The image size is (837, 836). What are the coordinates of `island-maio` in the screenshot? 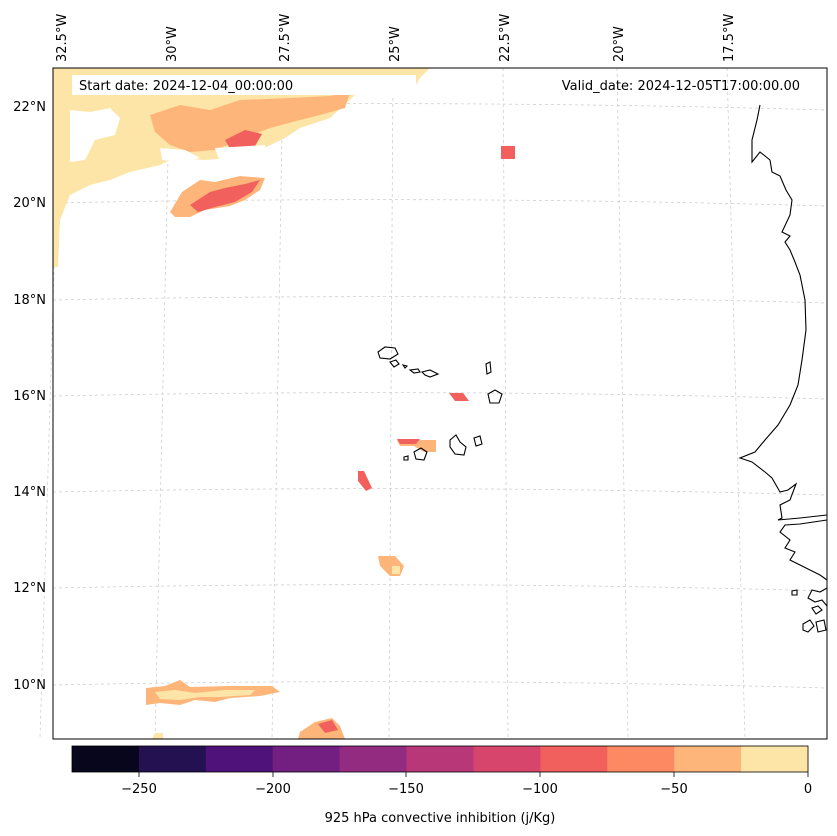 It's located at (478, 441).